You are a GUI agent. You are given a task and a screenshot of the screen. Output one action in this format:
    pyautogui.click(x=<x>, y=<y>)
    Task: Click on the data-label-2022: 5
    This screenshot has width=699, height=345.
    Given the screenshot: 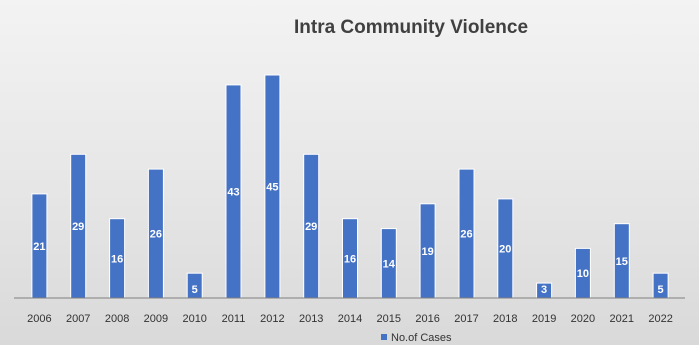 What is the action you would take?
    pyautogui.click(x=661, y=290)
    